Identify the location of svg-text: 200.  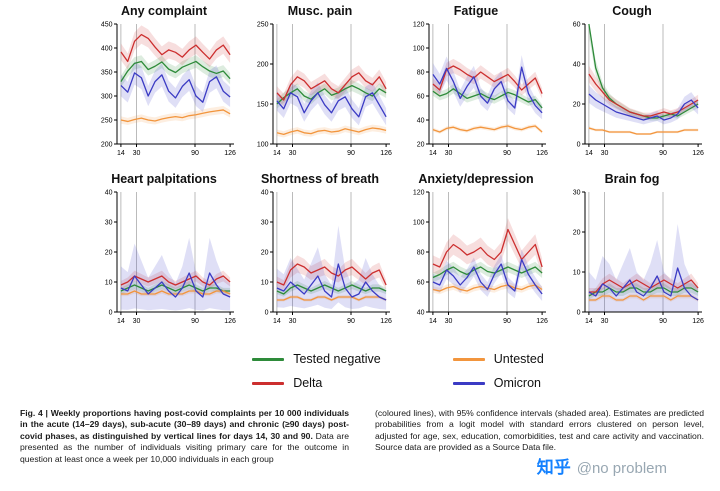
(107, 144).